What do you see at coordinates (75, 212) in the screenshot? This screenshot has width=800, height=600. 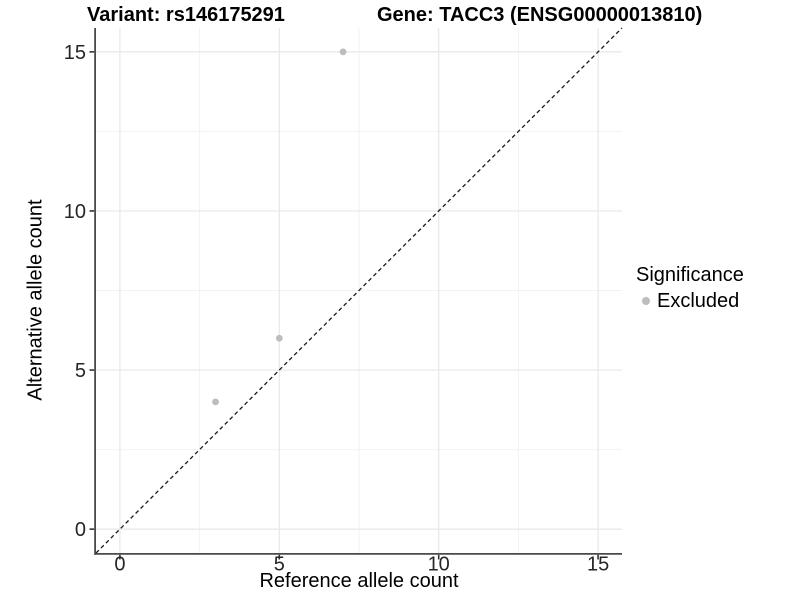 I see `y-tick-label: 10` at bounding box center [75, 212].